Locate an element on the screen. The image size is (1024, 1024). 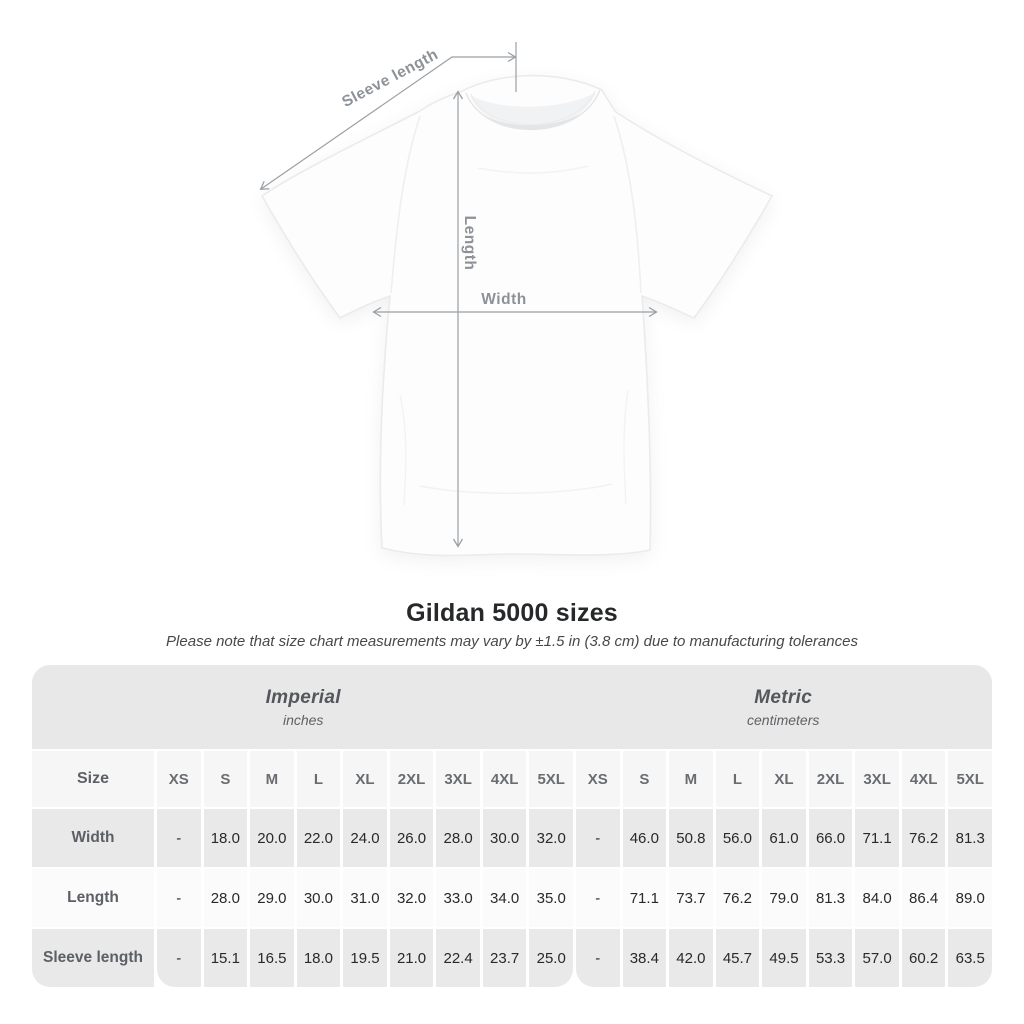
unit-group-imperial: Imperial inches is located at coordinates (303, 707).